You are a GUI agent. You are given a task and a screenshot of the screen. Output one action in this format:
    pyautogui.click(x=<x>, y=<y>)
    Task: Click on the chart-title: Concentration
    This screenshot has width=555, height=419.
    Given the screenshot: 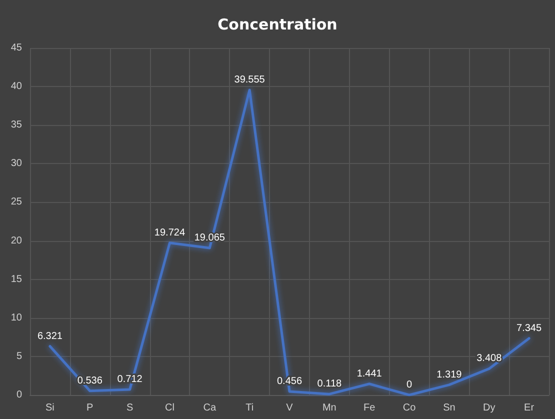 What is the action you would take?
    pyautogui.click(x=278, y=25)
    